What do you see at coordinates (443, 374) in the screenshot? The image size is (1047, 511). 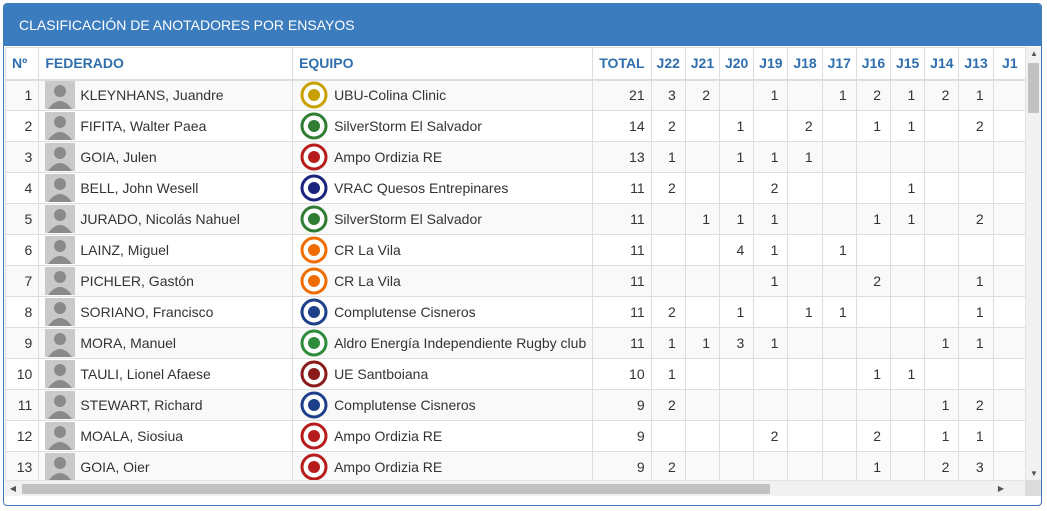 I see `equipo-cell: UE Santboiana` at bounding box center [443, 374].